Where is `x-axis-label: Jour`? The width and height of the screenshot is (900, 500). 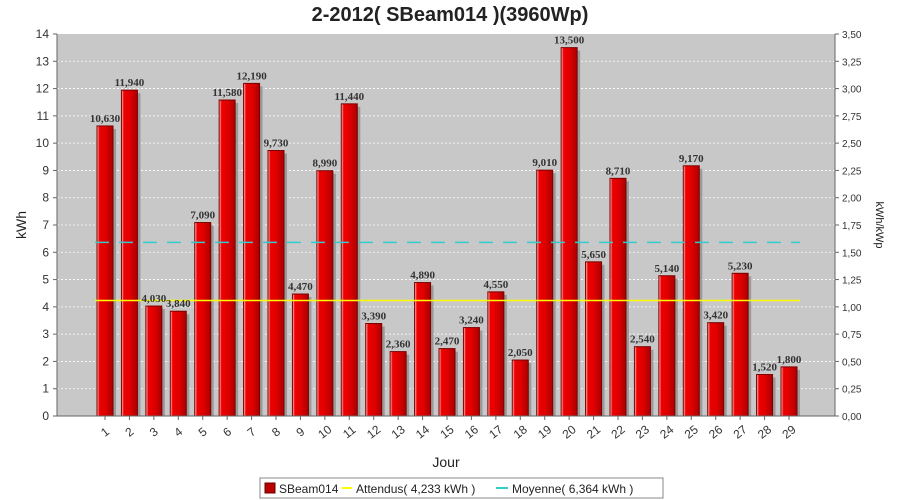
x-axis-label: Jour is located at coordinates (446, 462).